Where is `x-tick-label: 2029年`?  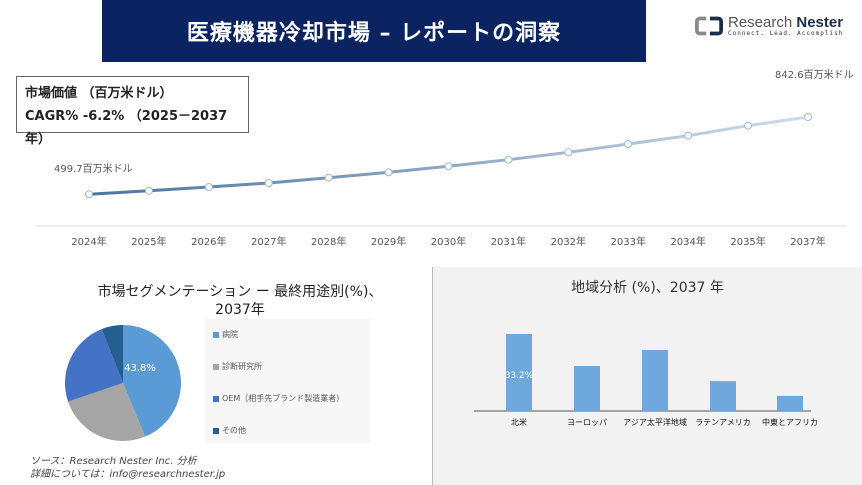 x-tick-label: 2029年 is located at coordinates (388, 241).